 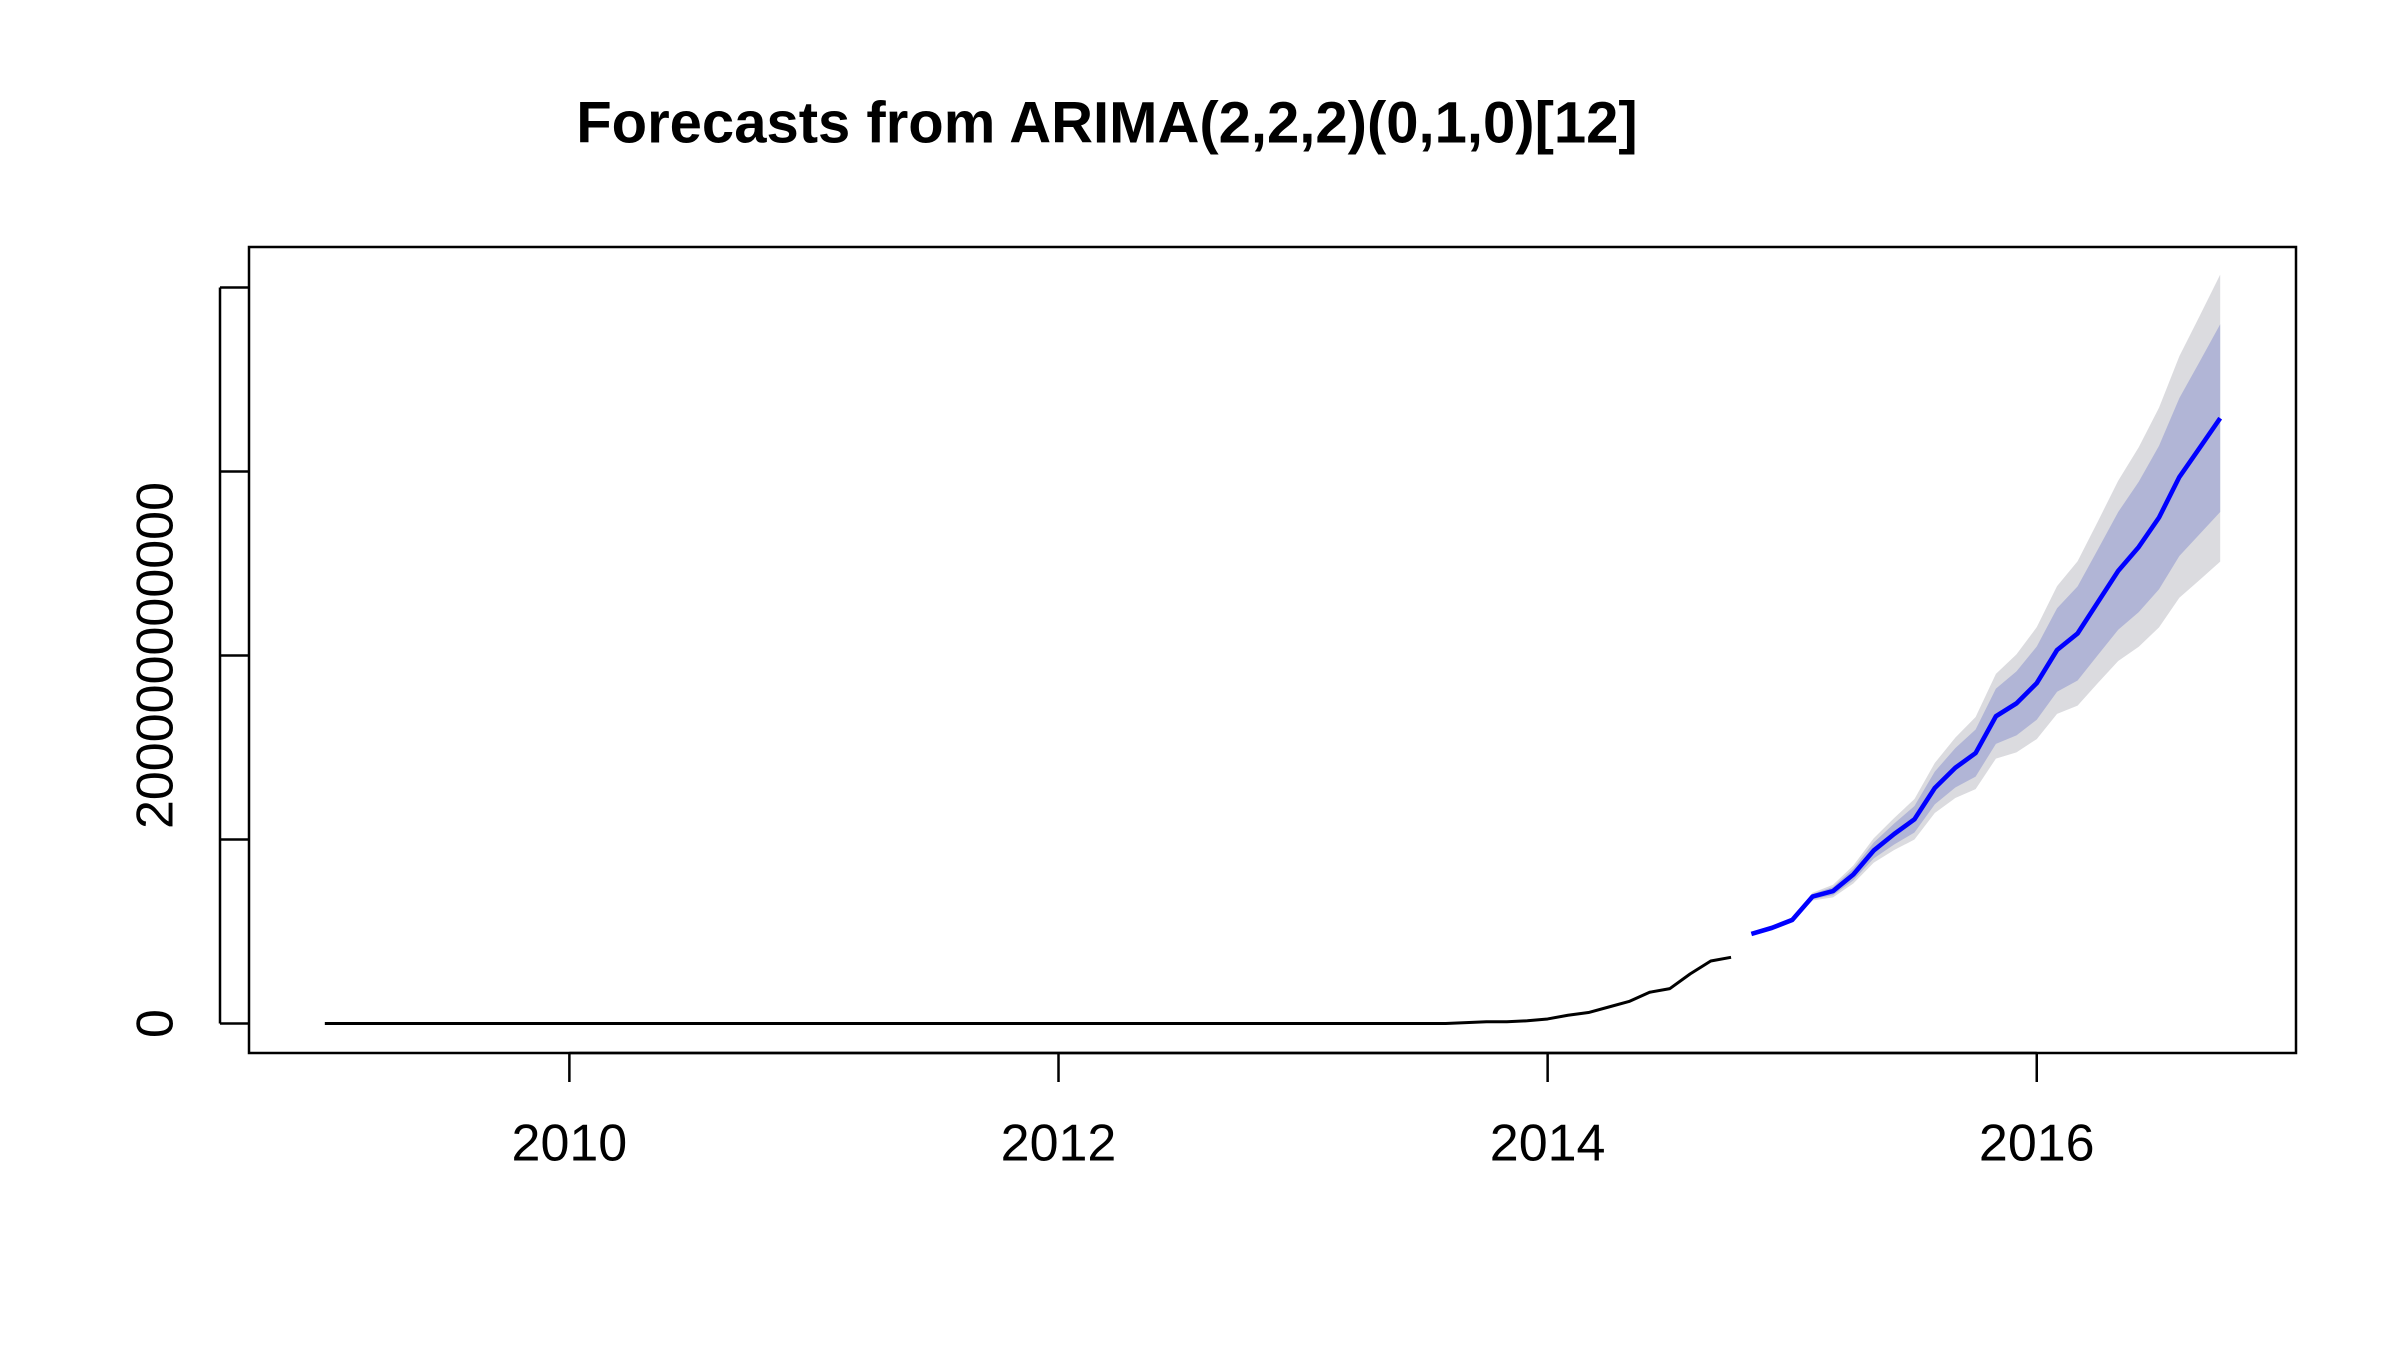 I want to click on y-tick-label: 200000000000, so click(x=156, y=655).